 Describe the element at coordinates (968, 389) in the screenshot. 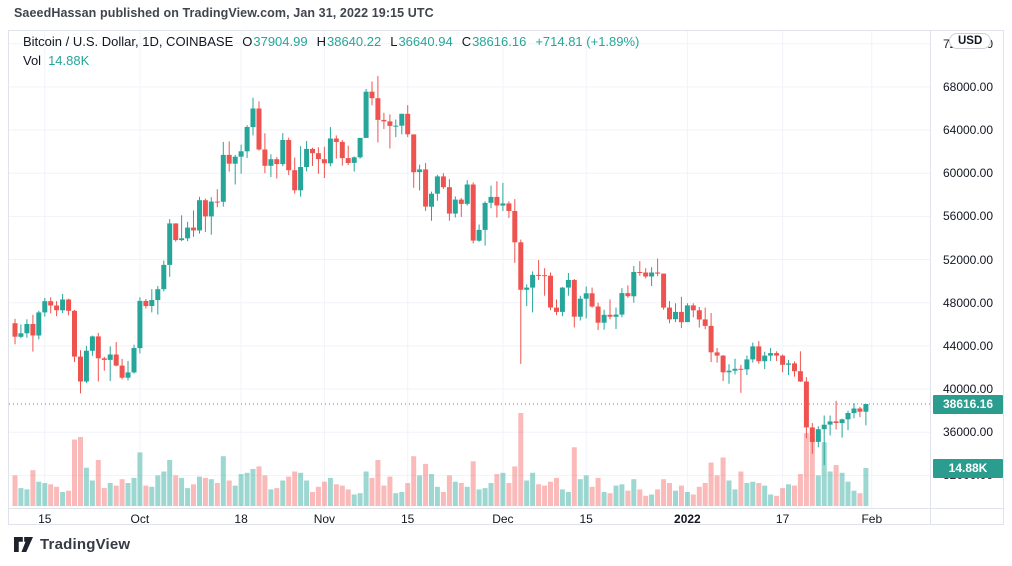

I see `price-tick-label: 40000.00` at that location.